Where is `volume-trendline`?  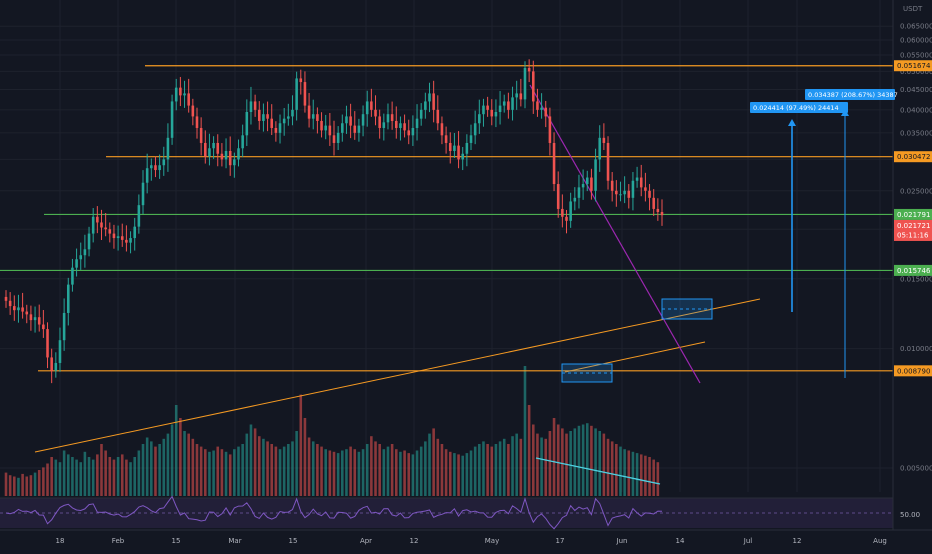
volume-trendline is located at coordinates (598, 471).